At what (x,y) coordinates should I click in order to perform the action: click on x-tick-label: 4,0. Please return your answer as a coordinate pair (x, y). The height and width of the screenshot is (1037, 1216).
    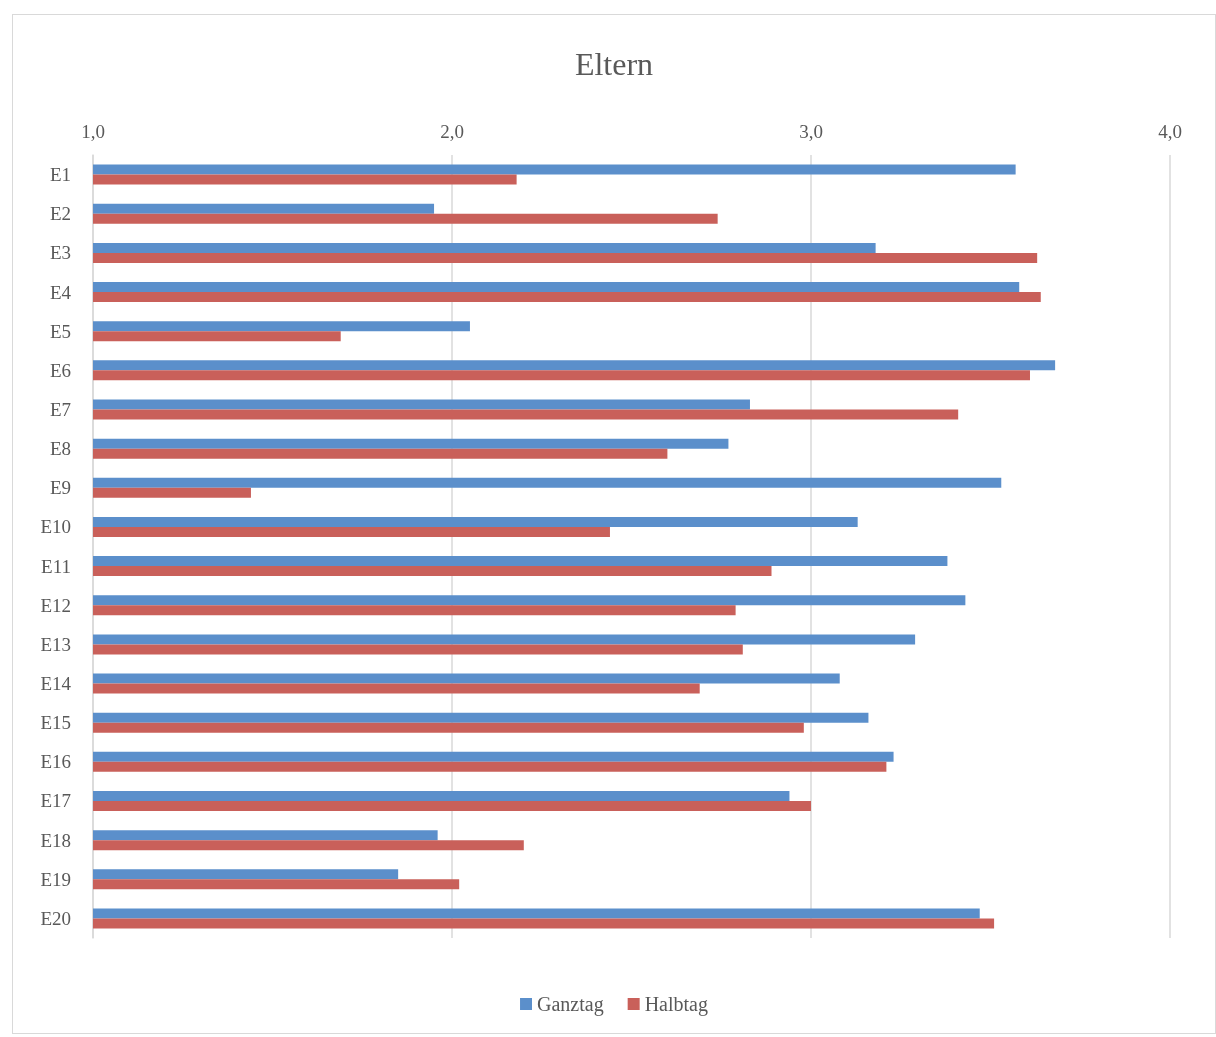
    Looking at the image, I should click on (1170, 131).